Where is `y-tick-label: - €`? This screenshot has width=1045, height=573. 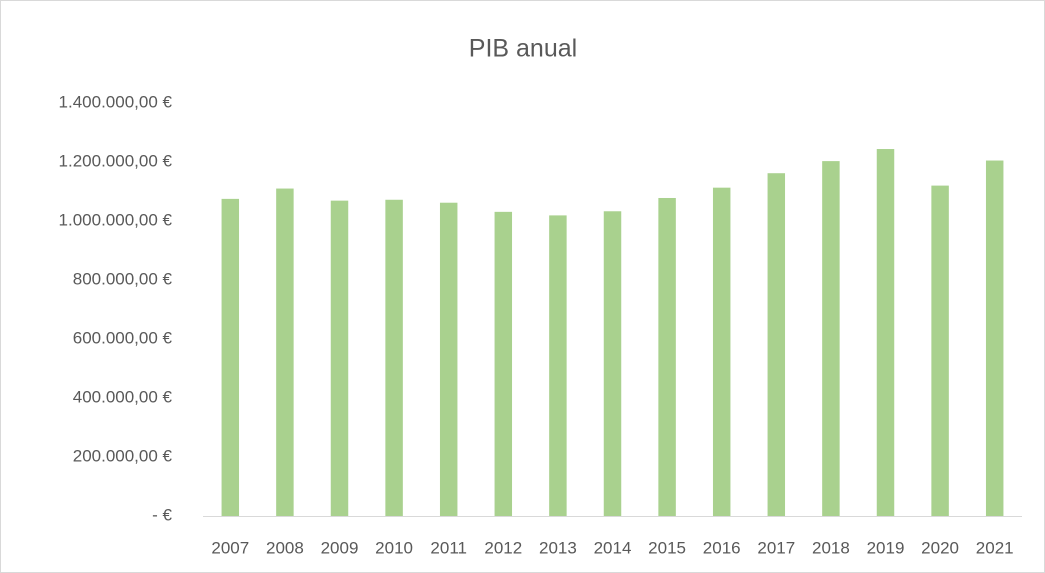 y-tick-label: - € is located at coordinates (162, 514).